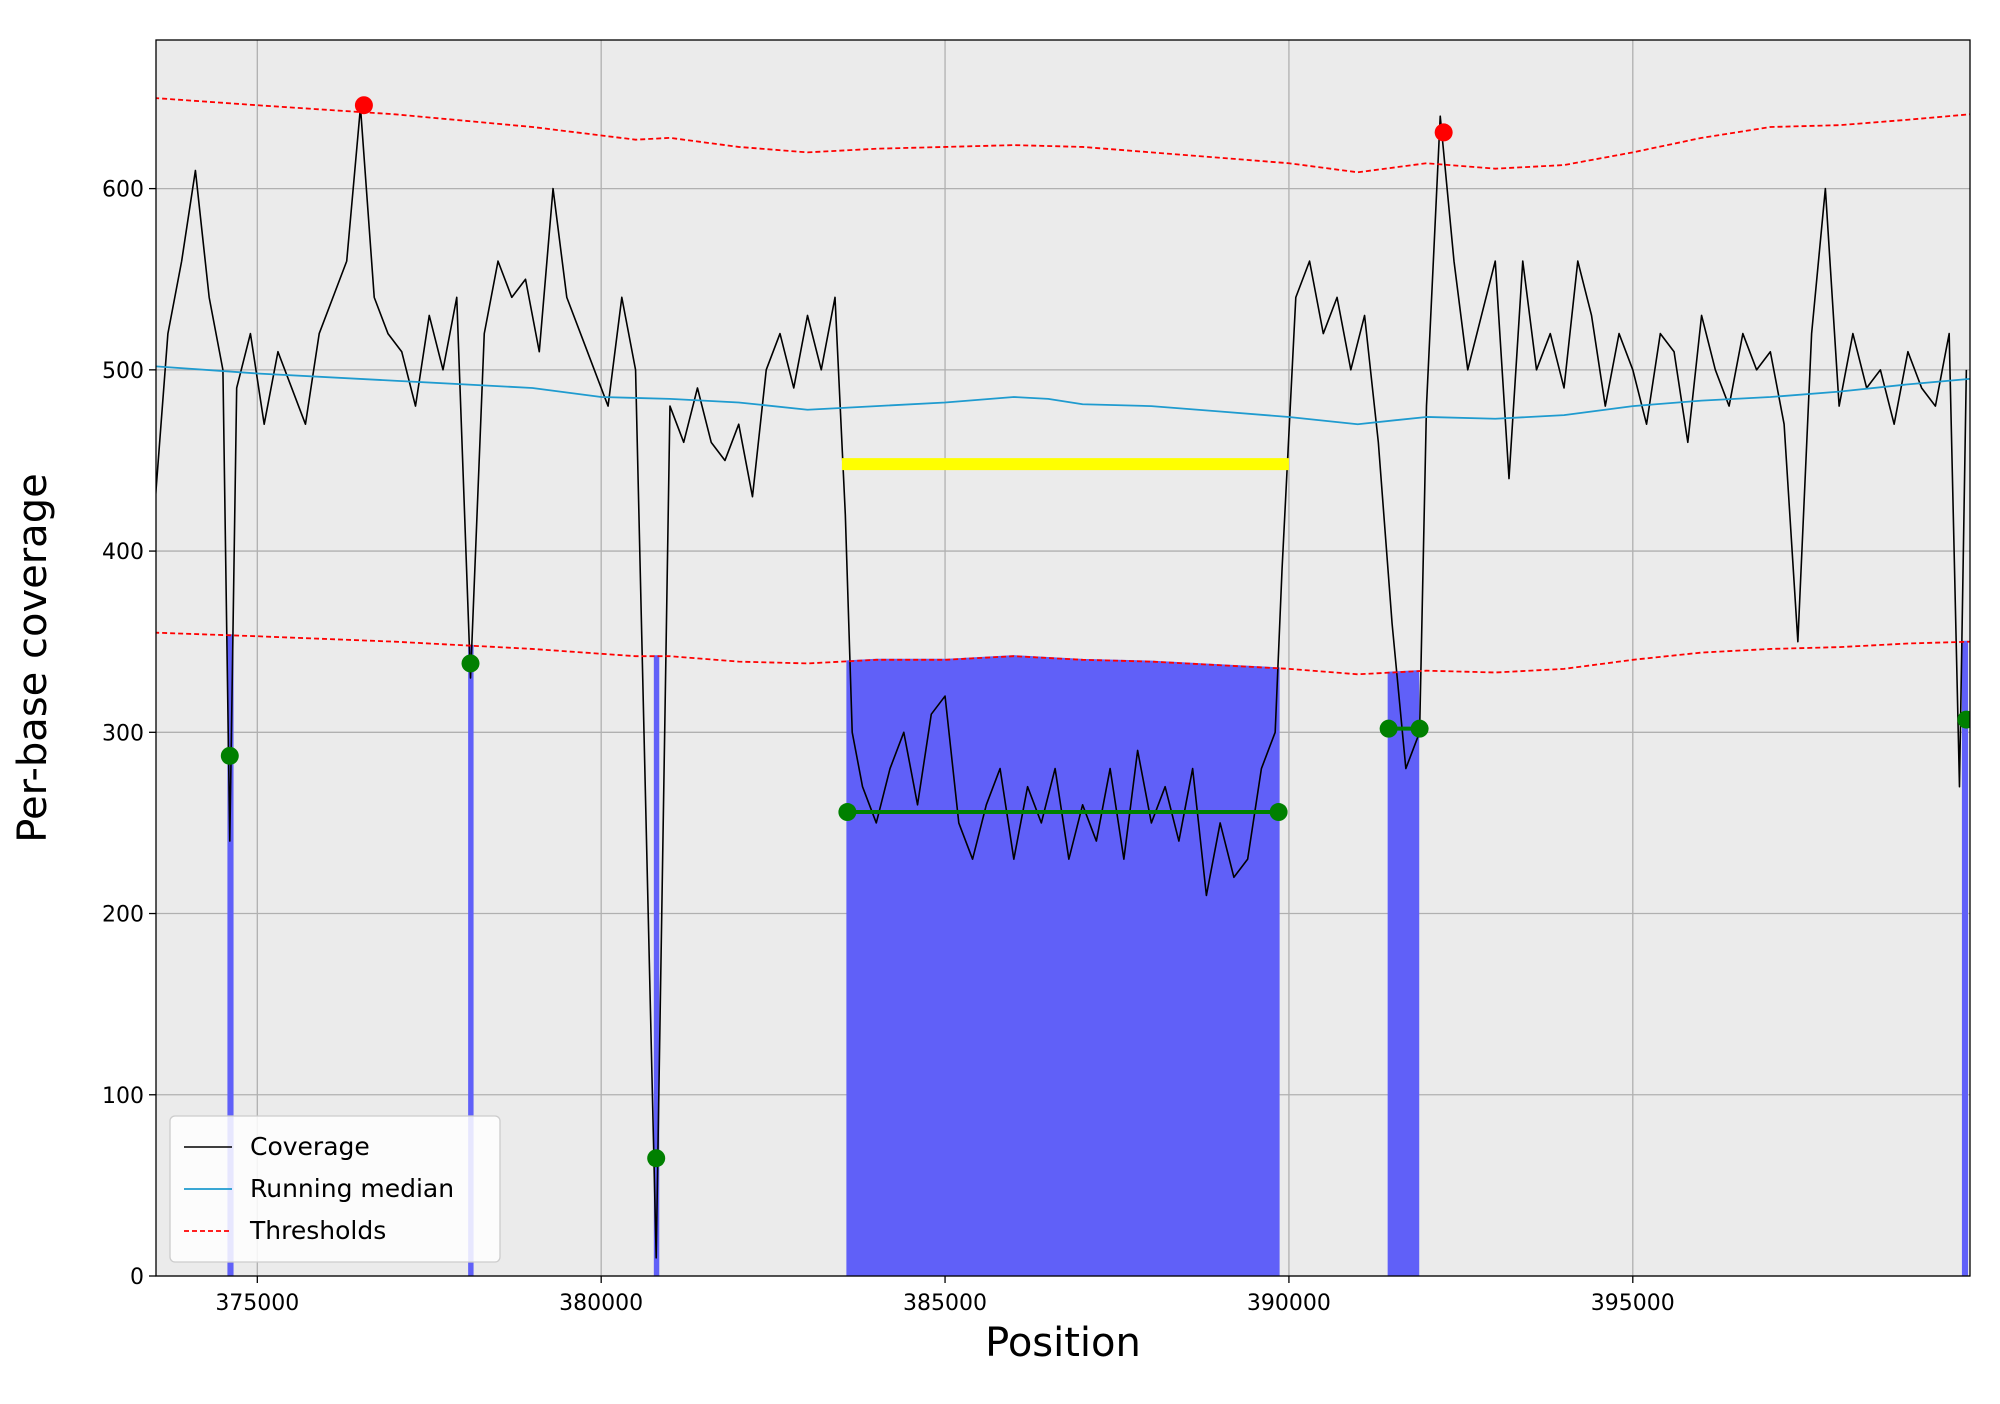 The image size is (2000, 1404). What do you see at coordinates (123, 733) in the screenshot?
I see `y-tick-label: 300` at bounding box center [123, 733].